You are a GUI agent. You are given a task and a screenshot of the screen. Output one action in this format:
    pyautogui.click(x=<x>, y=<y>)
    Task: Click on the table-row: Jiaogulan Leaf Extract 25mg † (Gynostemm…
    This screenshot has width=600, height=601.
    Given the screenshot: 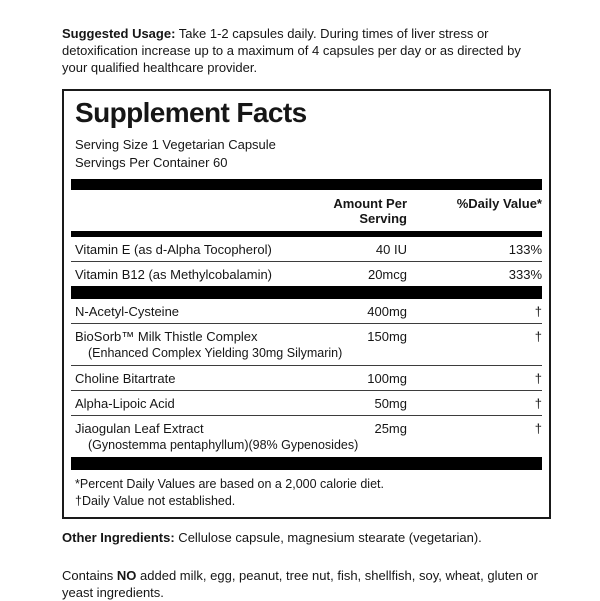 What is the action you would take?
    pyautogui.click(x=306, y=436)
    